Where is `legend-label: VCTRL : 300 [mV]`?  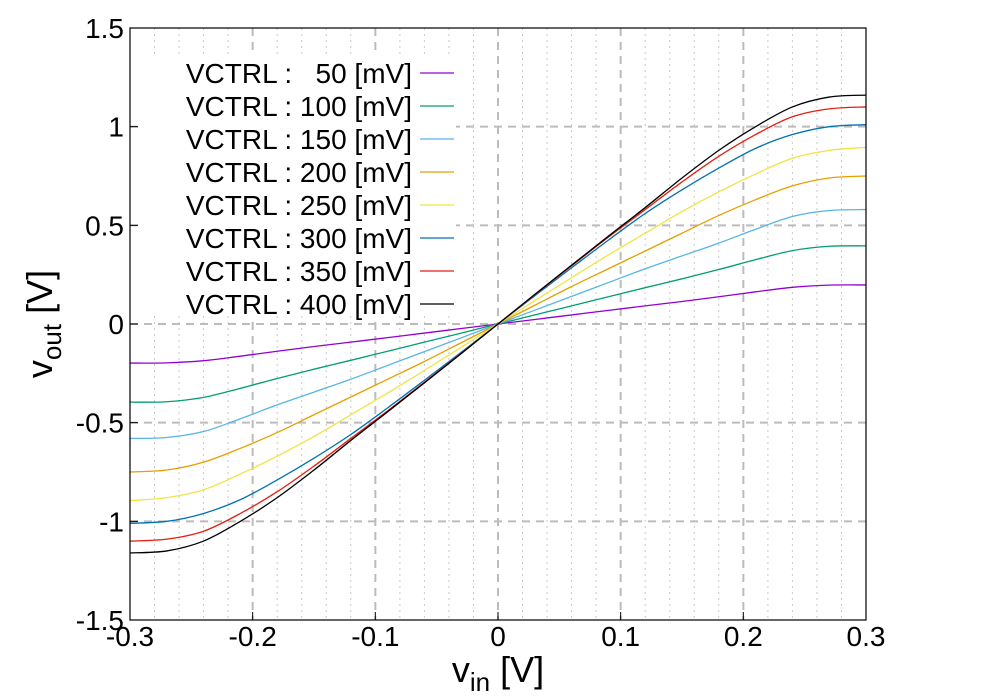 legend-label: VCTRL : 300 [mV] is located at coordinates (299, 238).